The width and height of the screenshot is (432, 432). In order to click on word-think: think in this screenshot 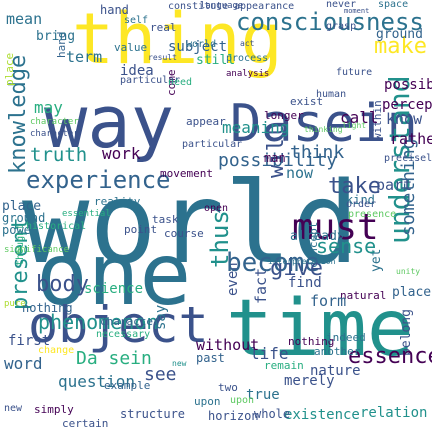, I will do `click(317, 152)`.